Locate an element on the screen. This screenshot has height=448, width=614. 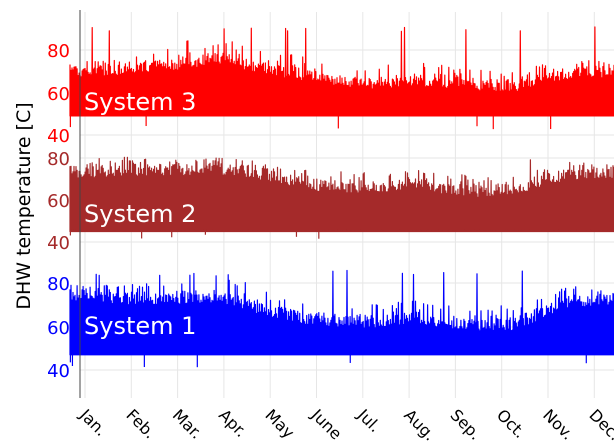
series-label-2: System 2 is located at coordinates (140, 214).